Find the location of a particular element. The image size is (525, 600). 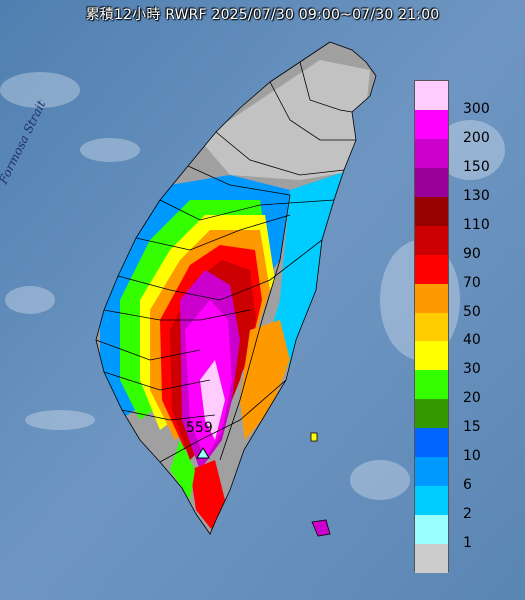

legend-label: 200 is located at coordinates (476, 137).